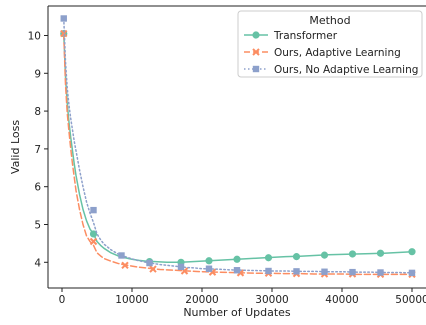  What do you see at coordinates (37, 188) in the screenshot?
I see `y-tick-label: 6` at bounding box center [37, 188].